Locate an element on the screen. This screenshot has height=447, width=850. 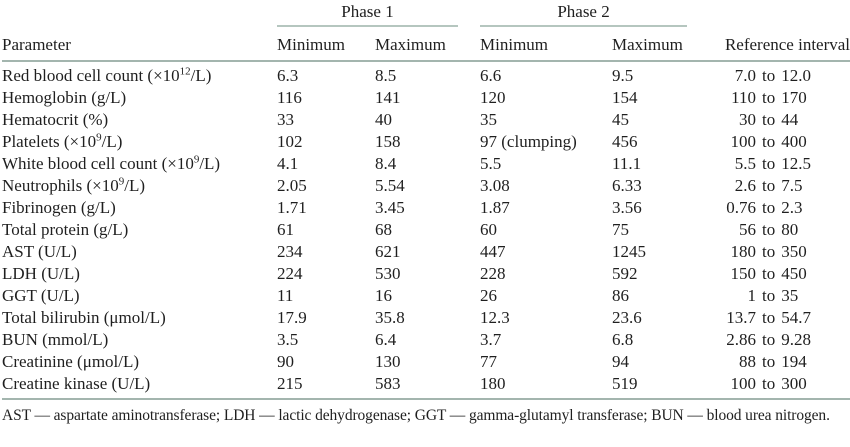
reference-interval-cell: 2.6 to 7.5 is located at coordinates (768, 185).